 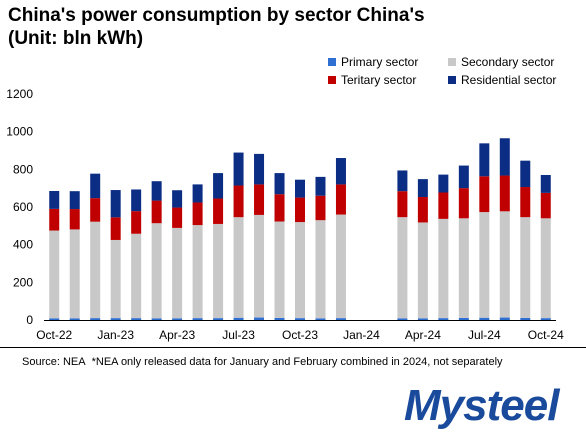 I want to click on legend-item-secondary-sector: Secondary sector, so click(x=501, y=62).